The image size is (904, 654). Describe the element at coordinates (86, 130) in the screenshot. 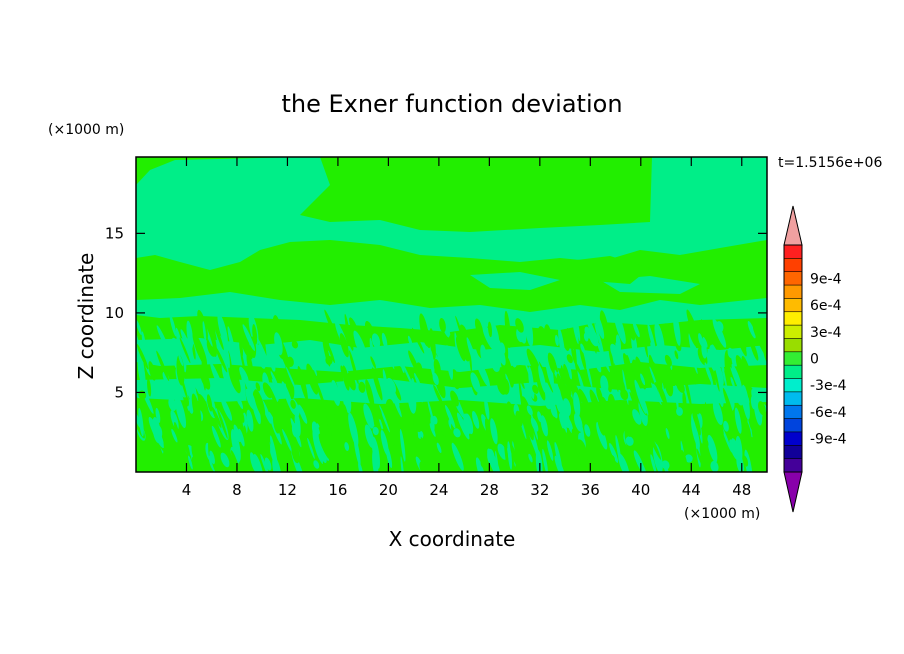

I see `y-unit-label: (×1000 m)` at that location.